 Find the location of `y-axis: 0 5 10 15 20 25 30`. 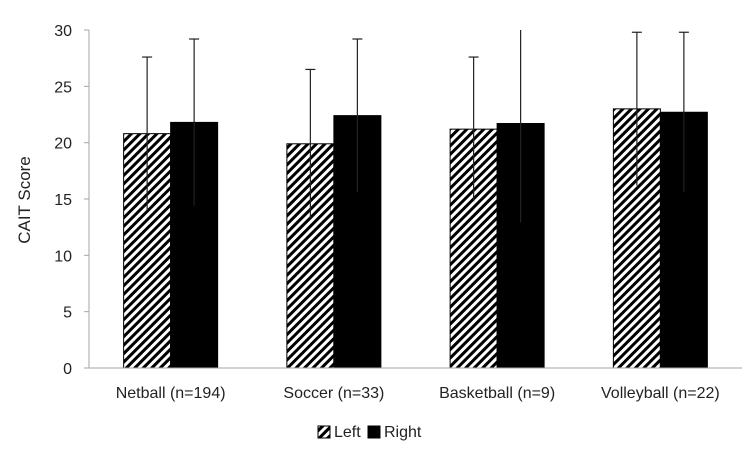

y-axis: 0 5 10 15 20 25 30 is located at coordinates (72, 200).